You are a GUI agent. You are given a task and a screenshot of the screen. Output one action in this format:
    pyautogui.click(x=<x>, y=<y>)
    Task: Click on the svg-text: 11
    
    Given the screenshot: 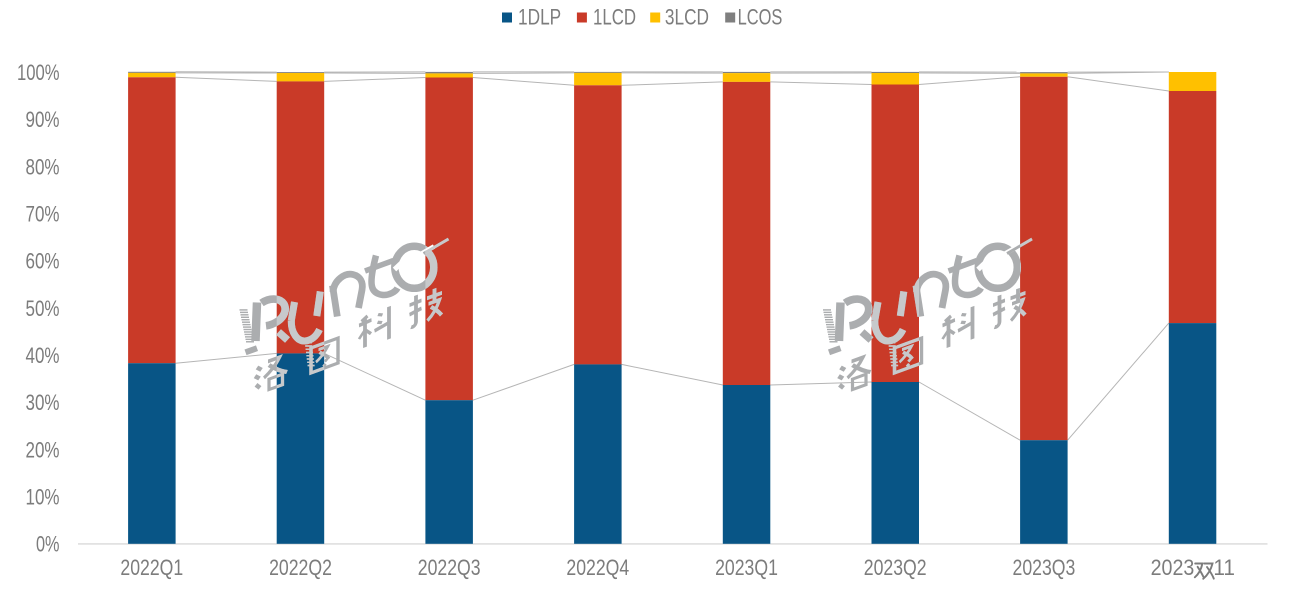 What is the action you would take?
    pyautogui.click(x=1224, y=567)
    